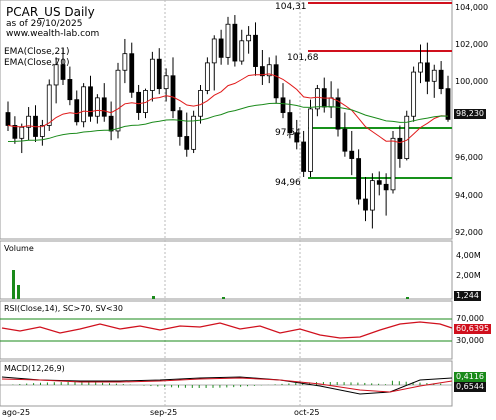  What do you see at coordinates (53, 34) in the screenshot?
I see `site-url: www.wealth-lab.com` at bounding box center [53, 34].